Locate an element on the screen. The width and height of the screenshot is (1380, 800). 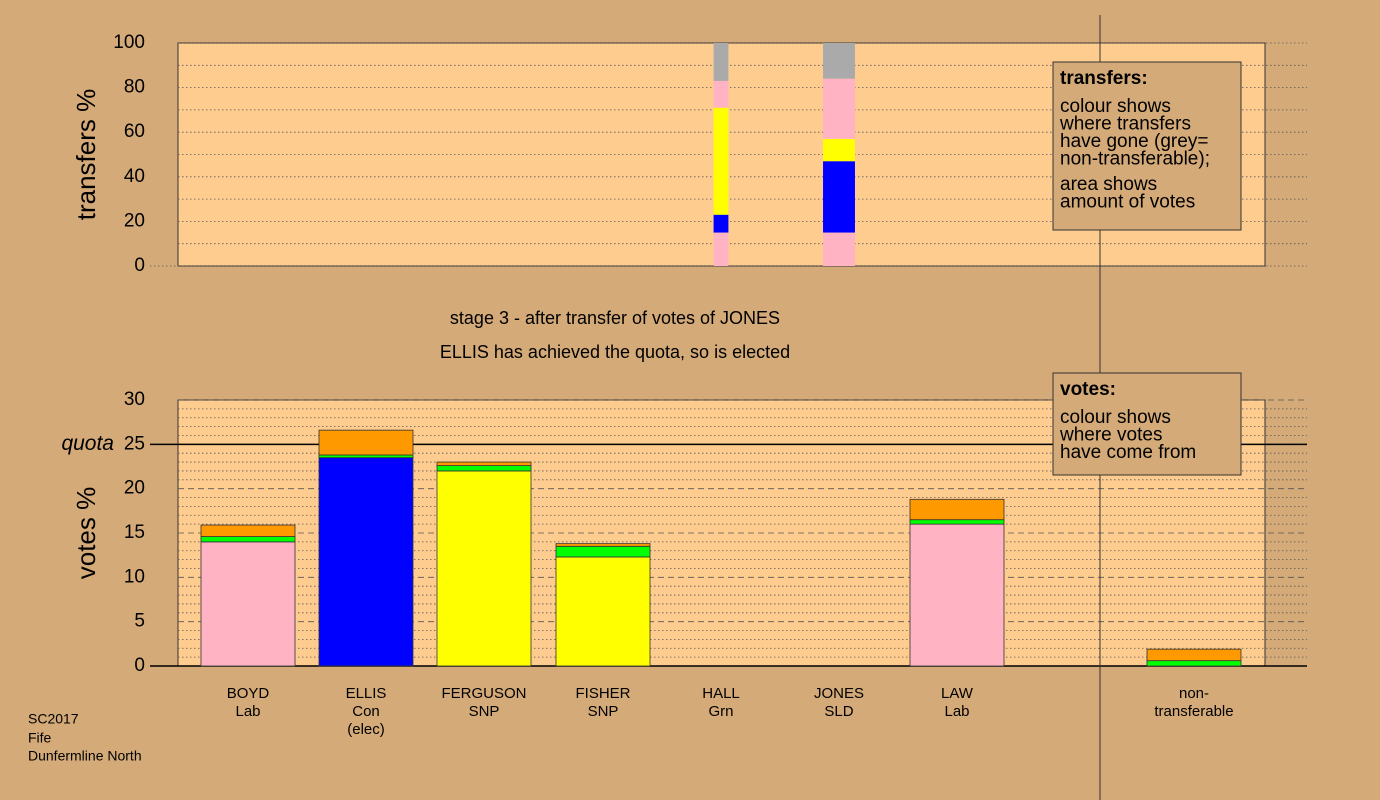
note-line: where transfers is located at coordinates (1125, 124).